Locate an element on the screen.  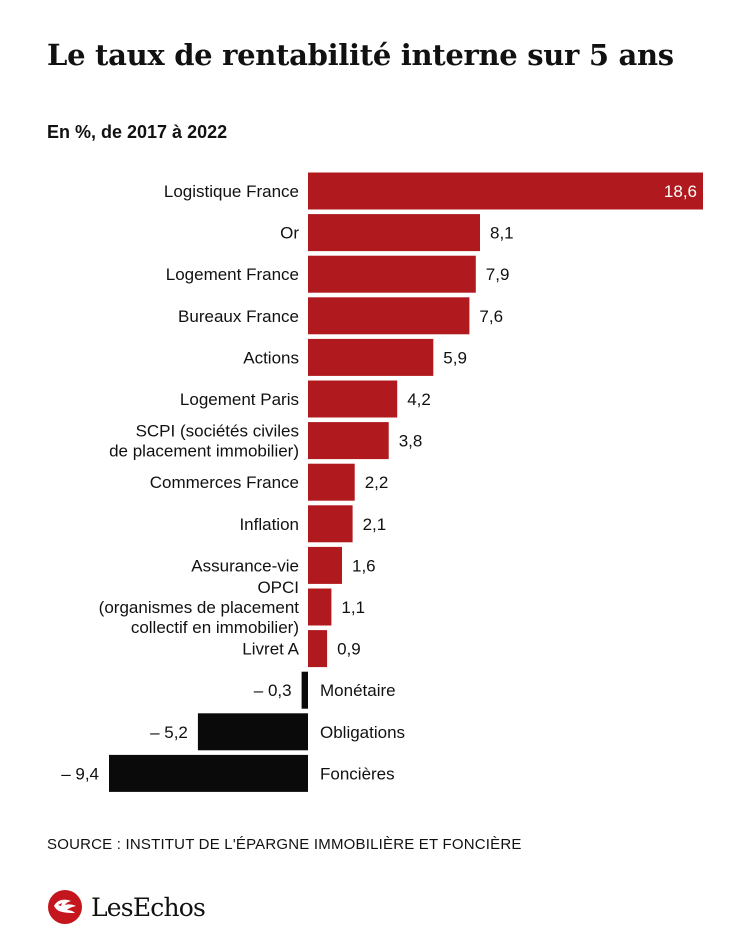
category-label: Actions is located at coordinates (271, 357).